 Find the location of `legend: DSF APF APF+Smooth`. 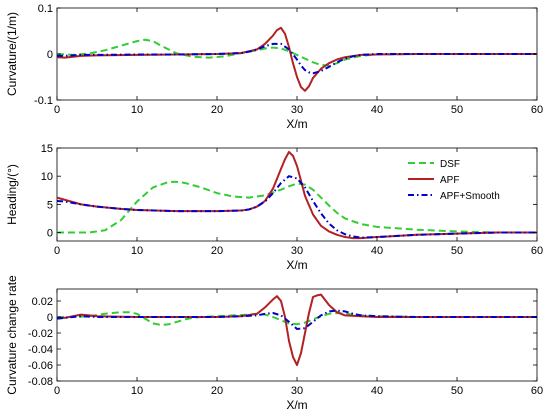

legend: DSF APF APF+Smooth is located at coordinates (467, 178).